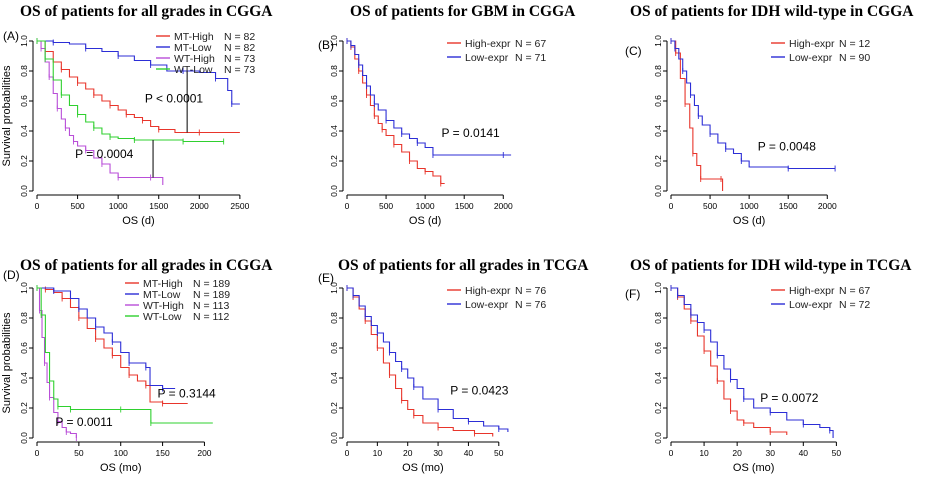 The width and height of the screenshot is (951, 481). I want to click on panel-label: (F), so click(632, 294).